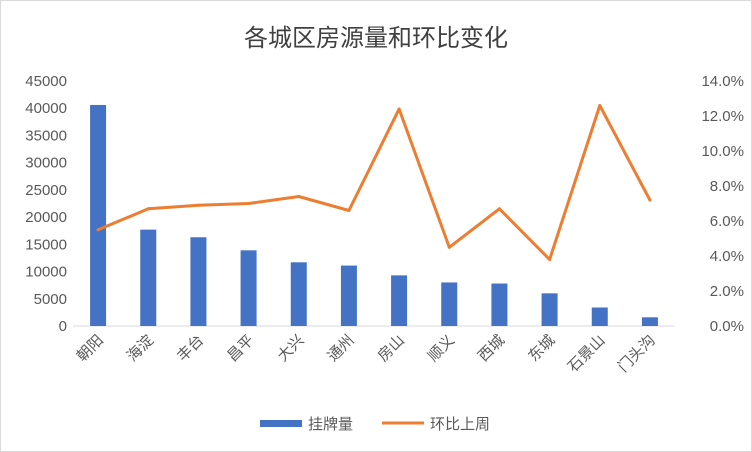 This screenshot has height=452, width=752. Describe the element at coordinates (722, 81) in the screenshot. I see `y-right-tick-label: 14.0%` at that location.